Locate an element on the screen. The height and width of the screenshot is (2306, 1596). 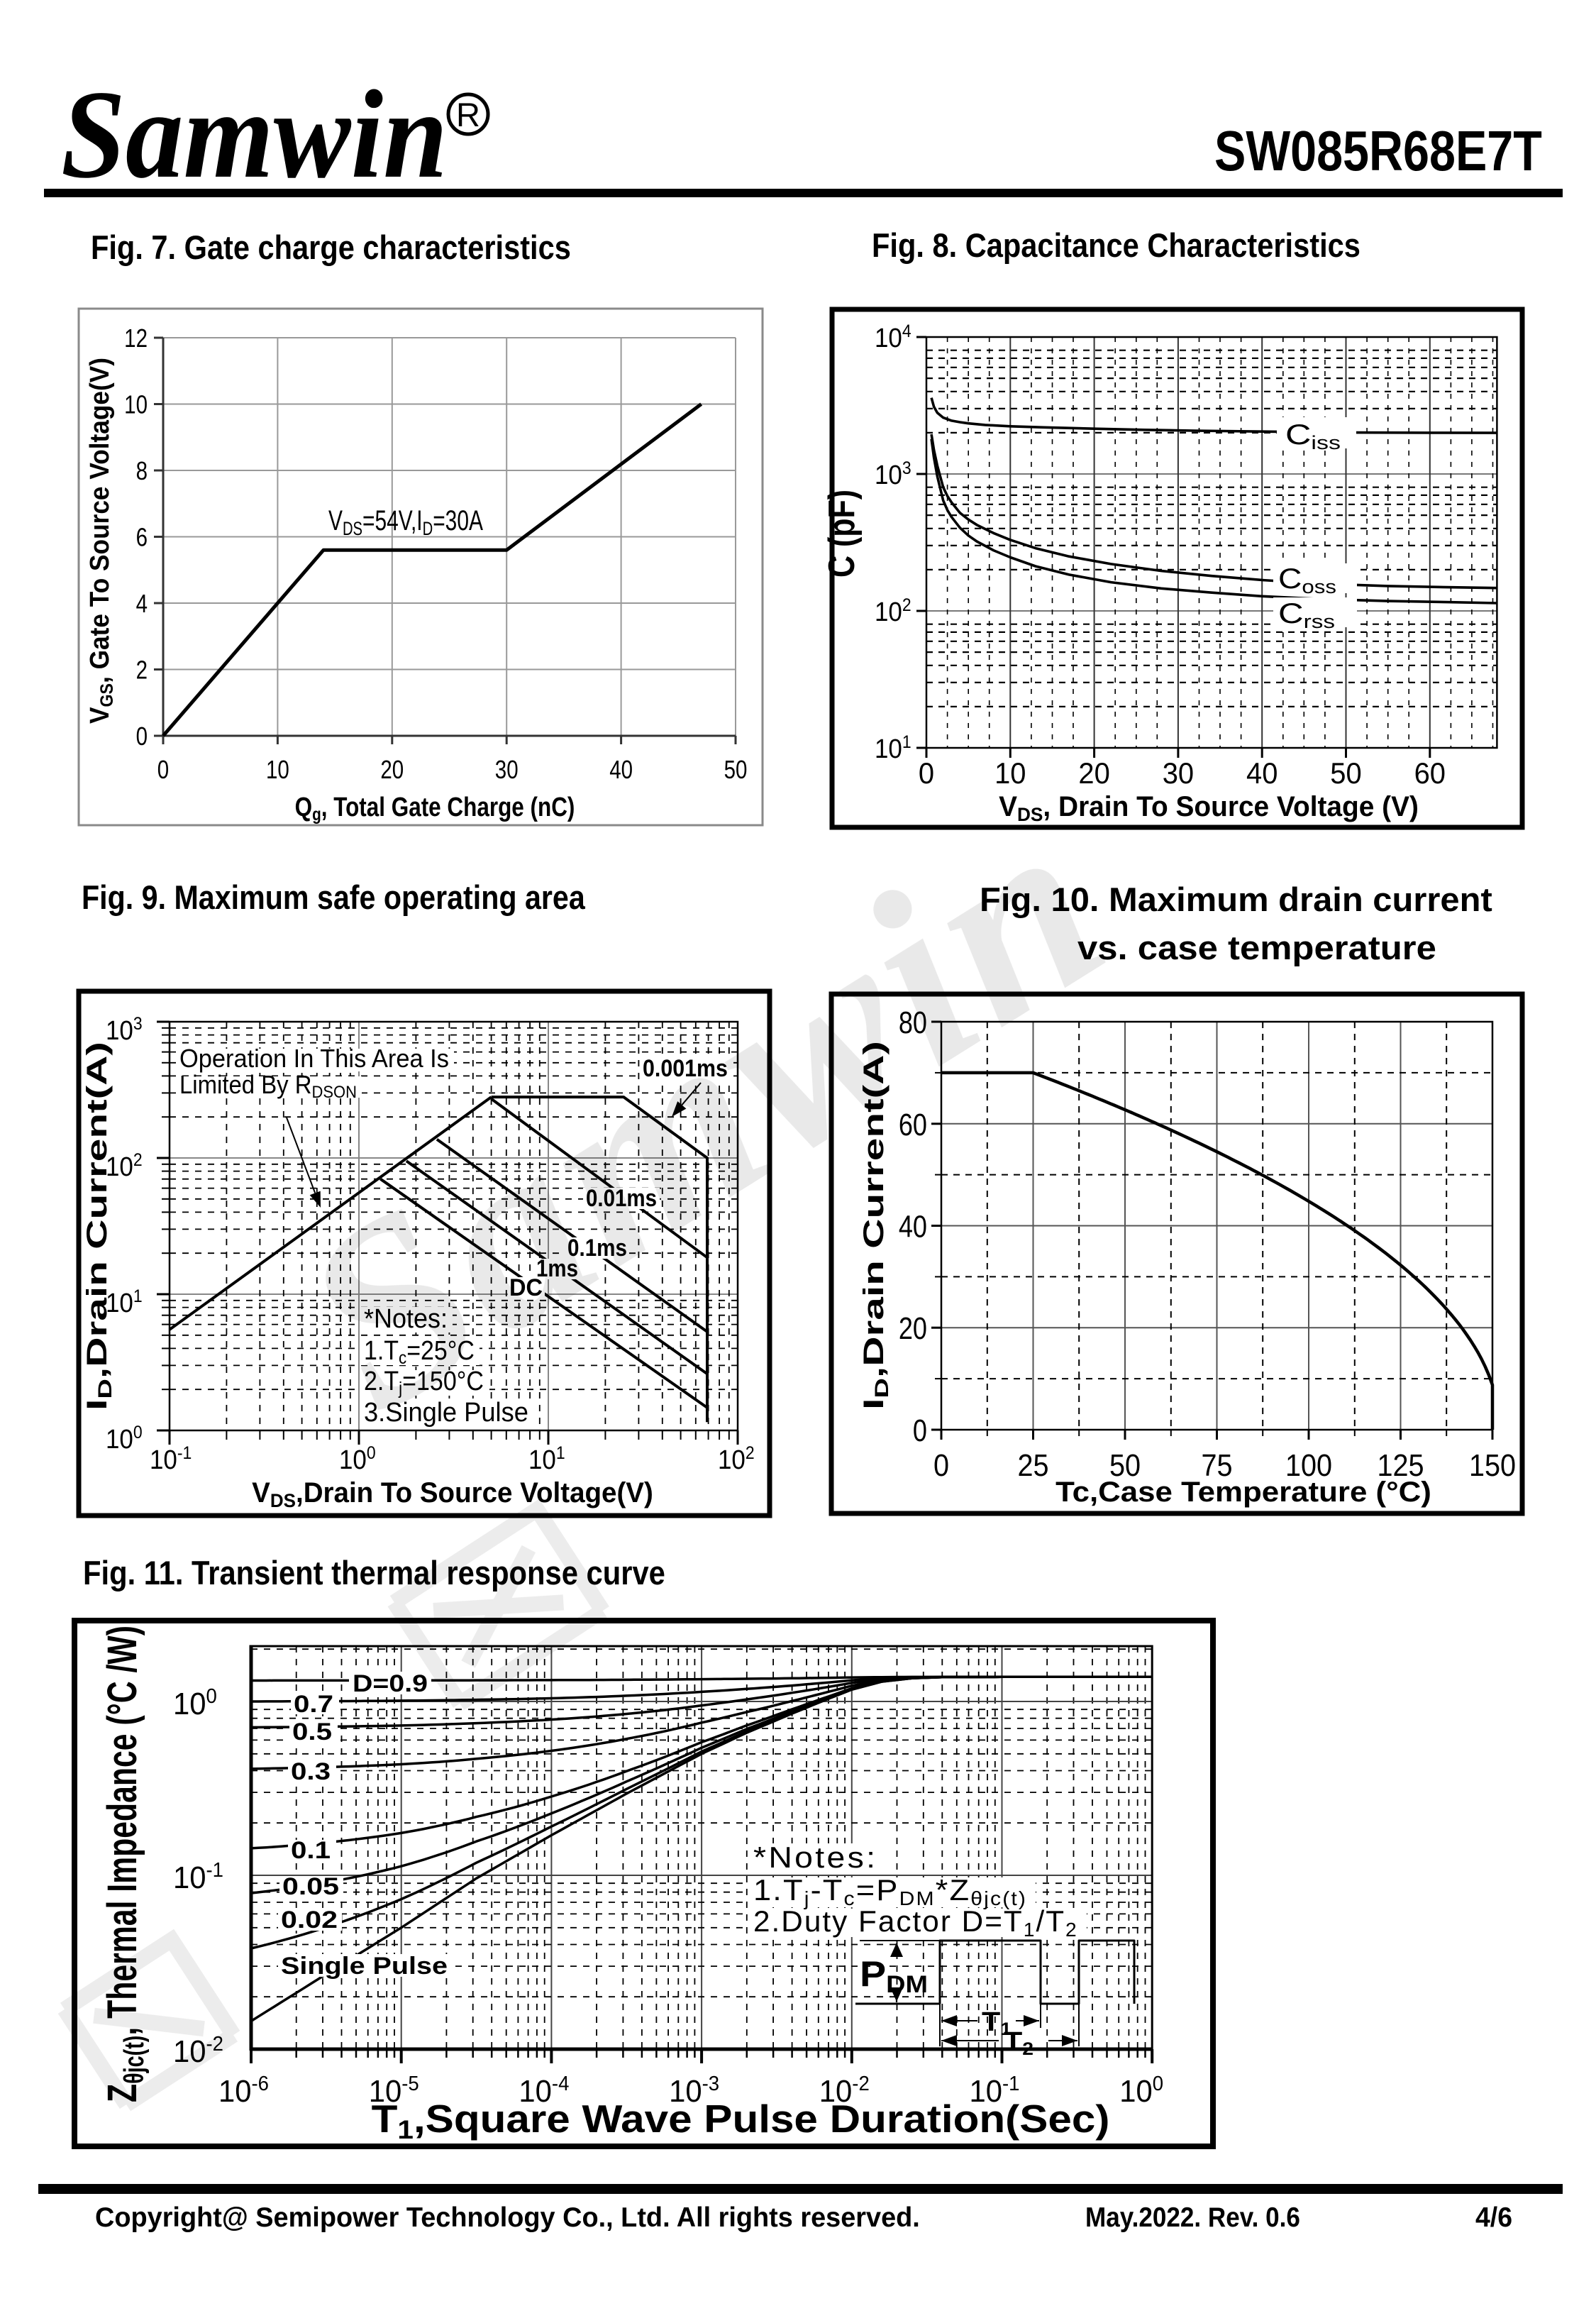
svg-text: 1.Tj​-Tc​=PDM​*Zθjc(t)​ is located at coordinates (890, 1891).